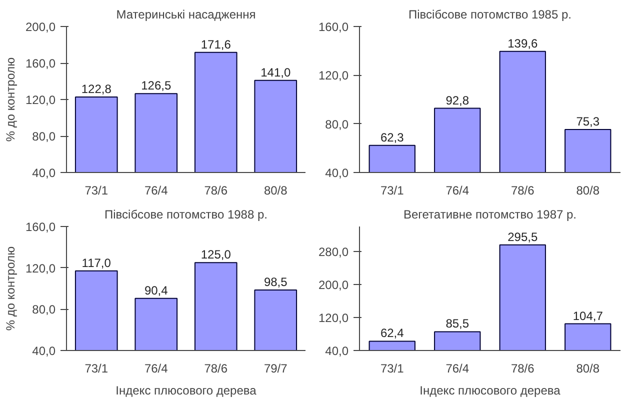 The width and height of the screenshot is (635, 407). I want to click on data-label: 62,4, so click(392, 333).